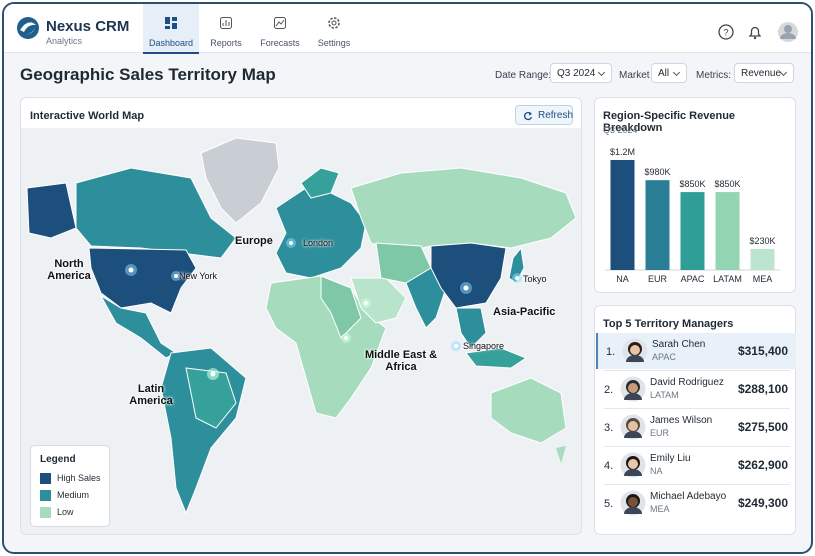  I want to click on manager-name: James Wilson, so click(681, 420).